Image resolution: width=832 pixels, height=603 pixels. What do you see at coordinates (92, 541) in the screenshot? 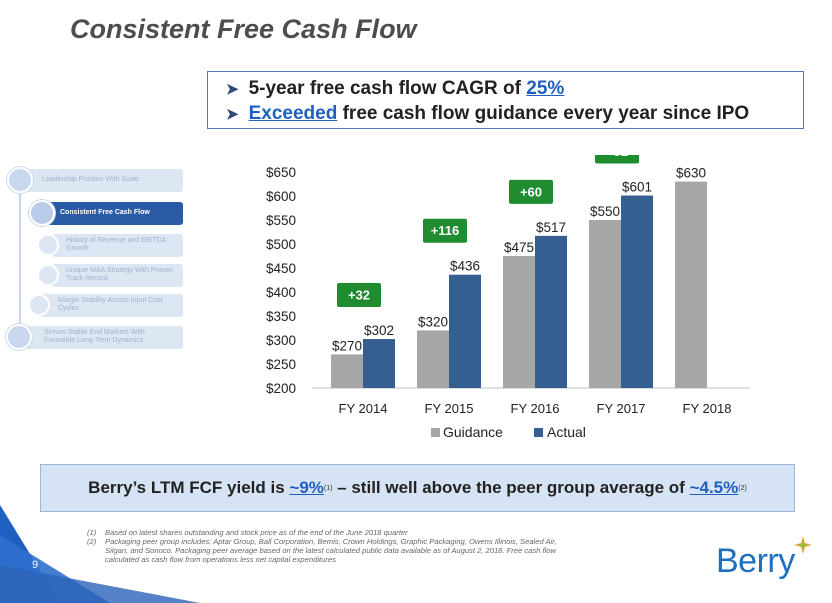
I see `footnote-number: (2)` at bounding box center [92, 541].